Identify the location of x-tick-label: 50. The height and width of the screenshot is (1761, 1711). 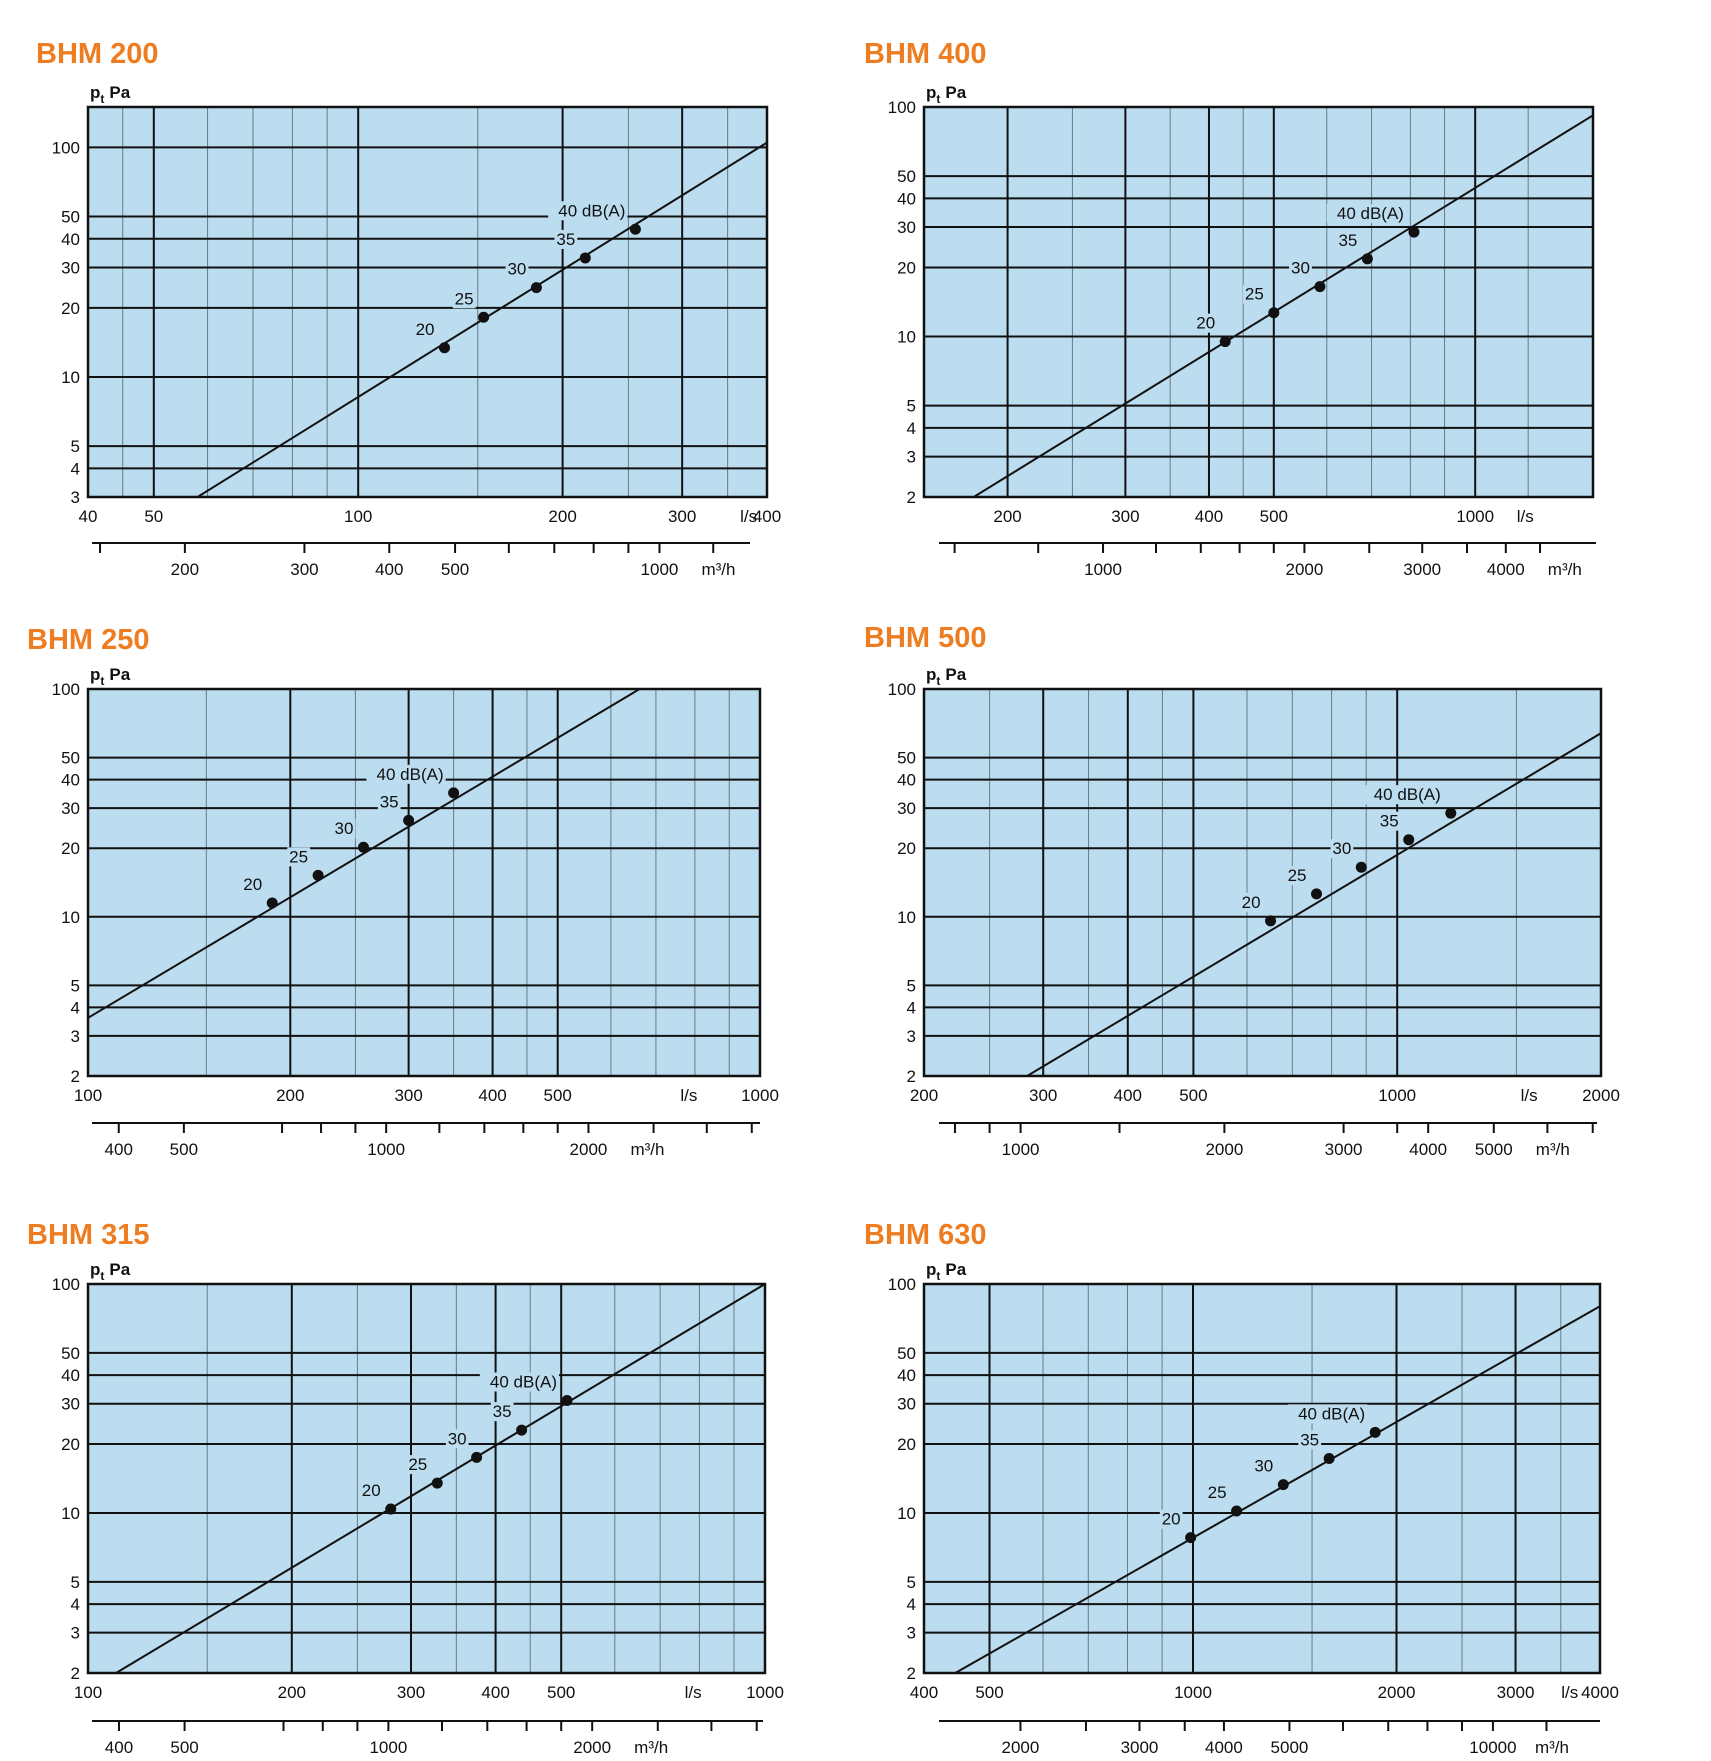
(153, 516).